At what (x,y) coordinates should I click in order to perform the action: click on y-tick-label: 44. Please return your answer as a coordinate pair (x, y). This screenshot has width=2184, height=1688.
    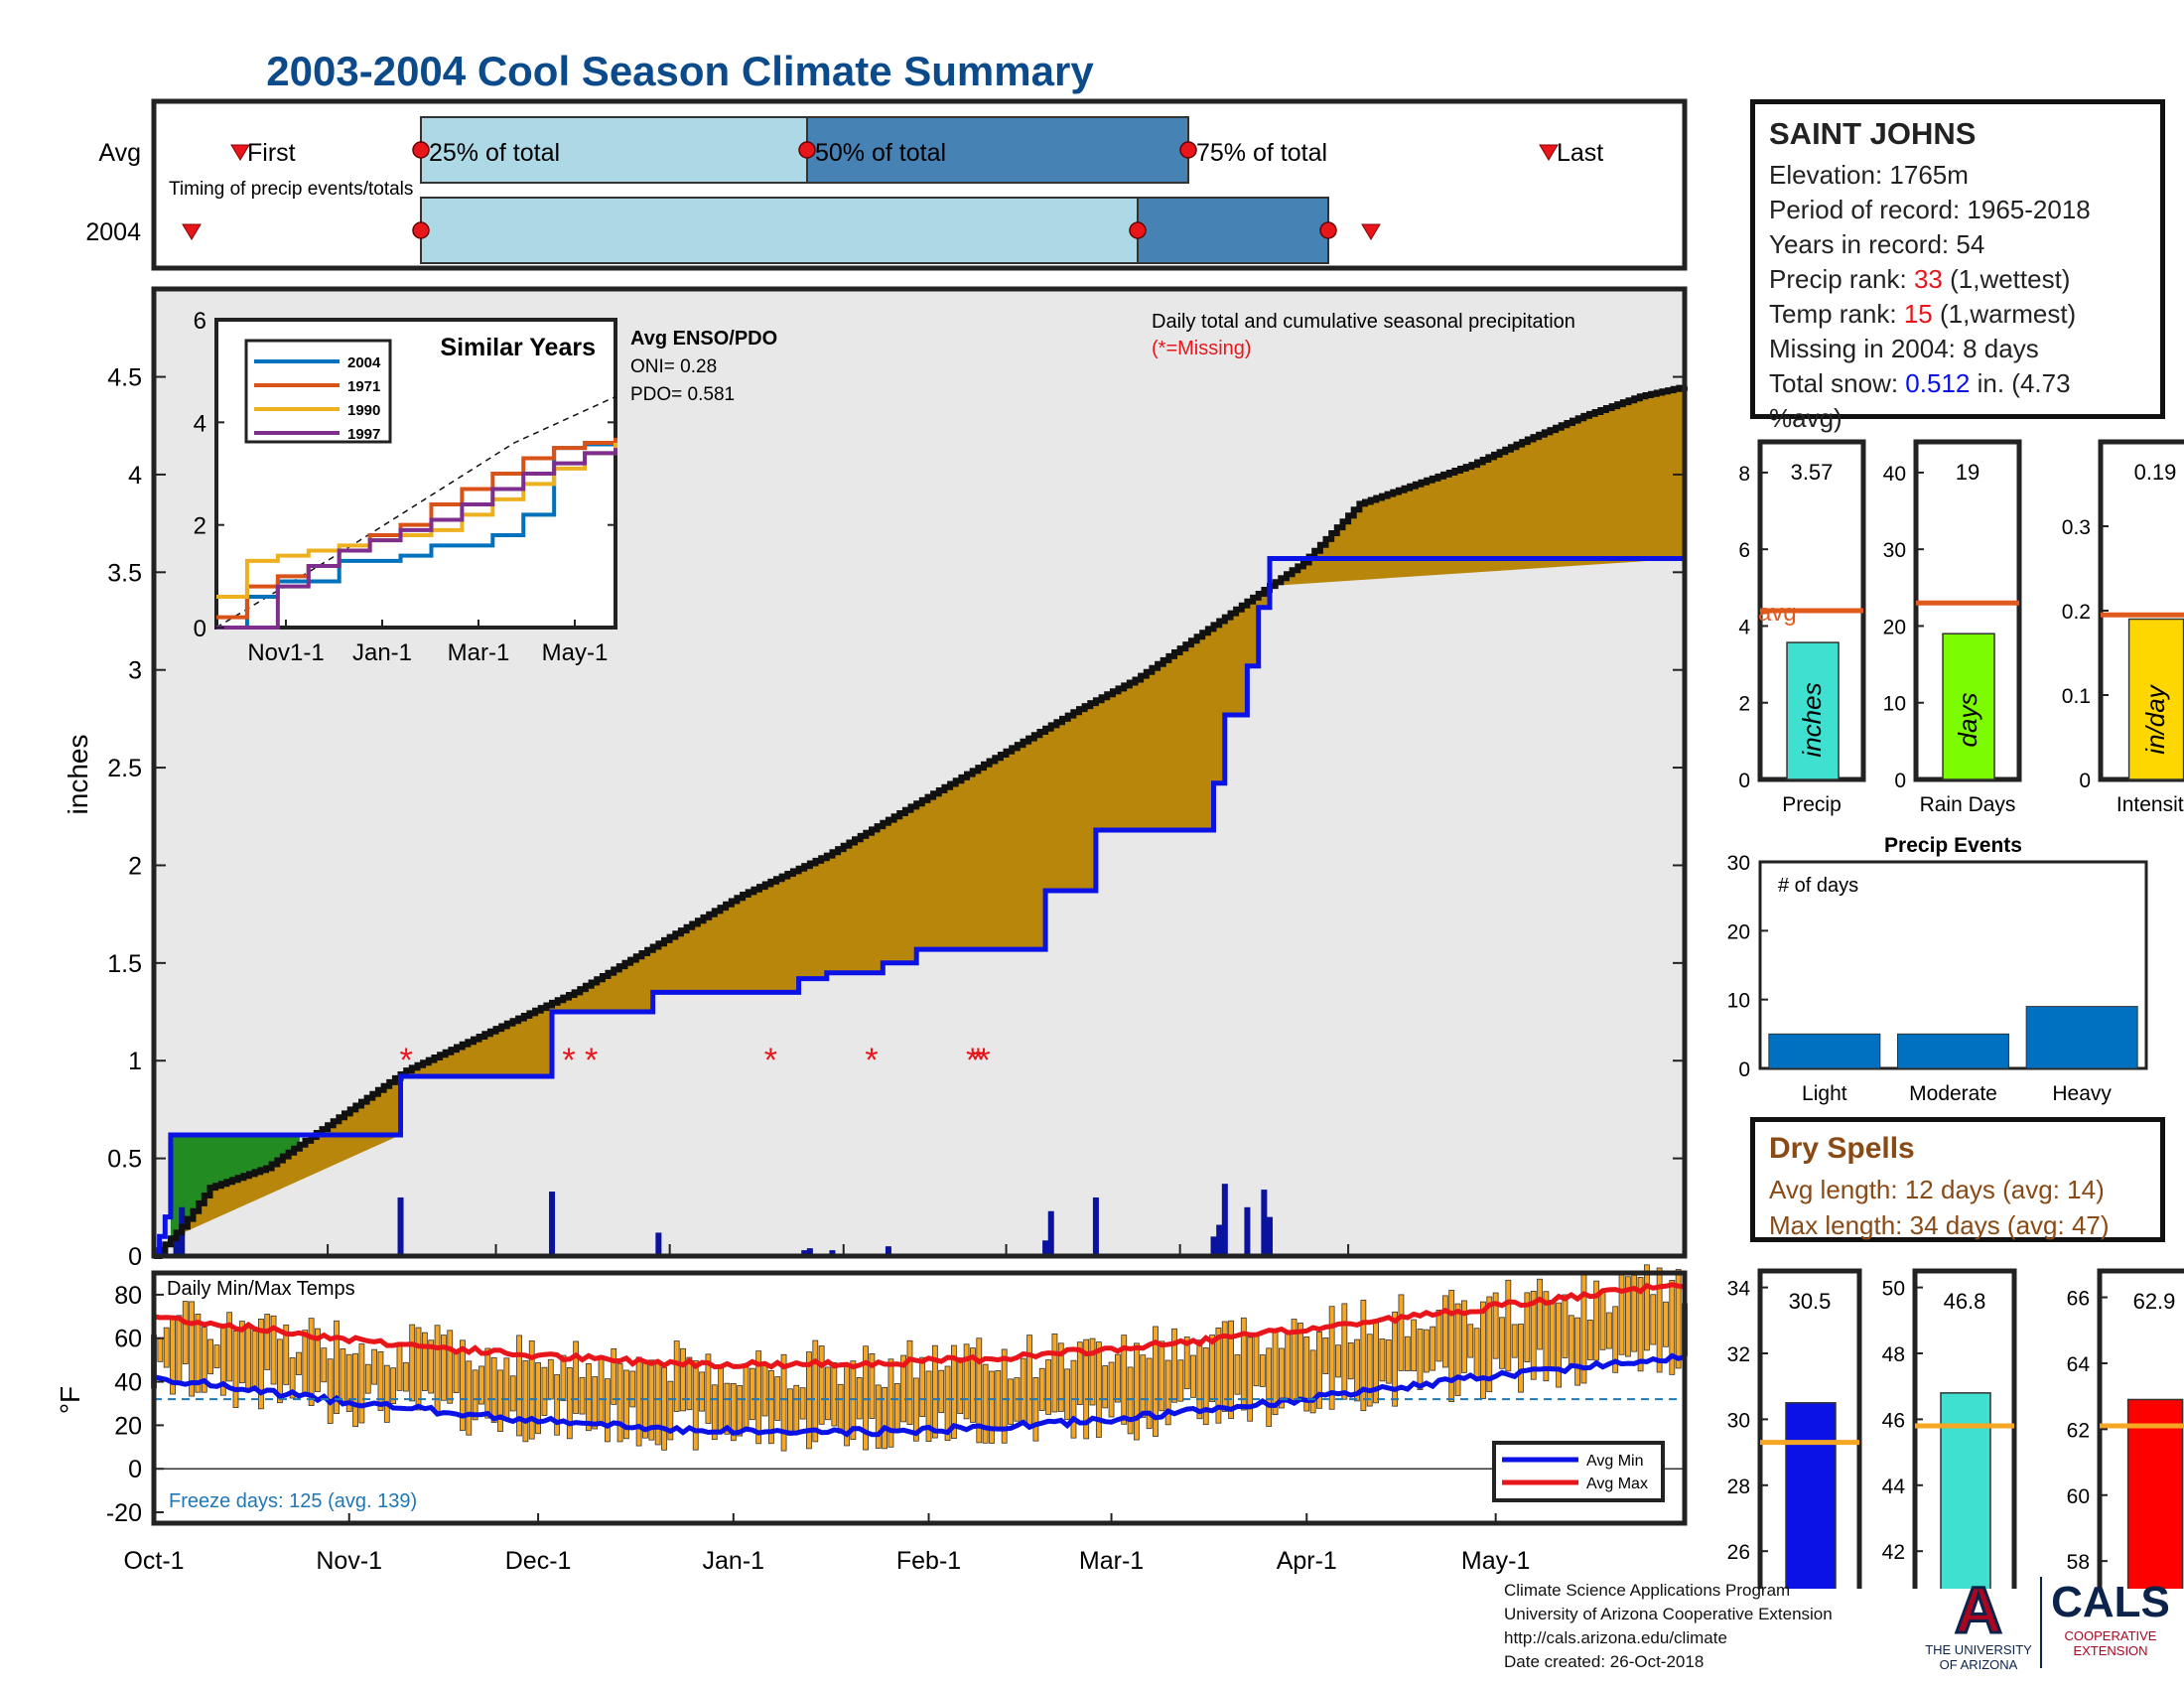
    Looking at the image, I should click on (1894, 1487).